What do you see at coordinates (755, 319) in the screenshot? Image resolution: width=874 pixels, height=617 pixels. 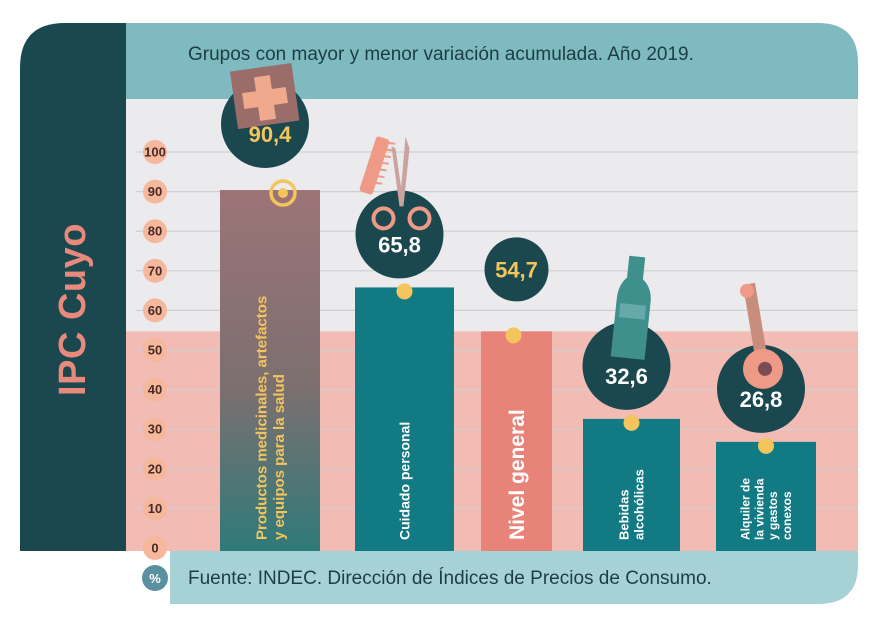 I see `key-blade` at bounding box center [755, 319].